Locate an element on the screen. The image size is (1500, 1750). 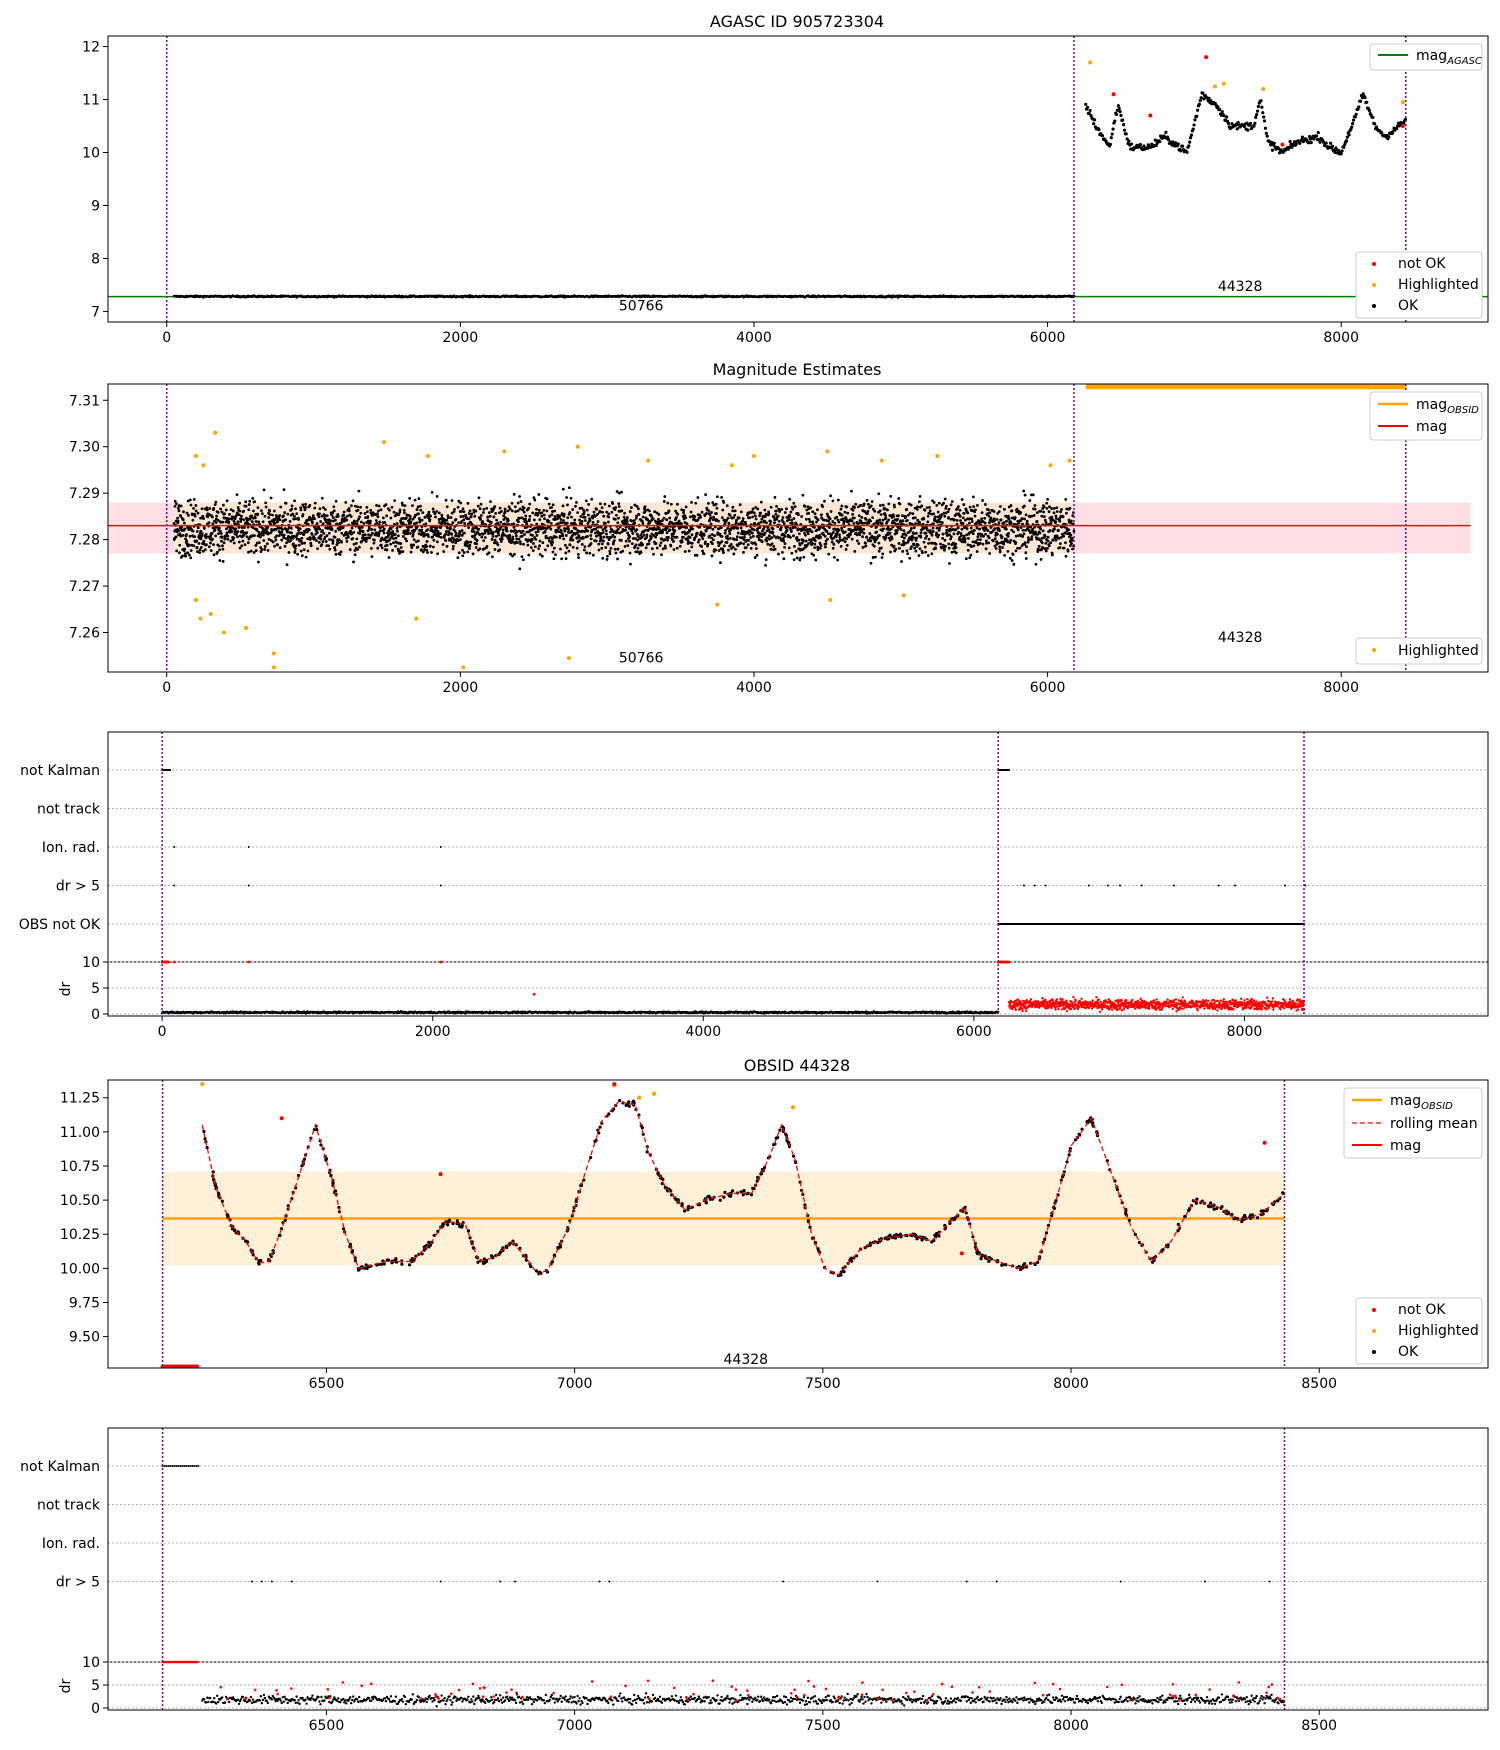
x-tick-label: 6000 is located at coordinates (1048, 338).